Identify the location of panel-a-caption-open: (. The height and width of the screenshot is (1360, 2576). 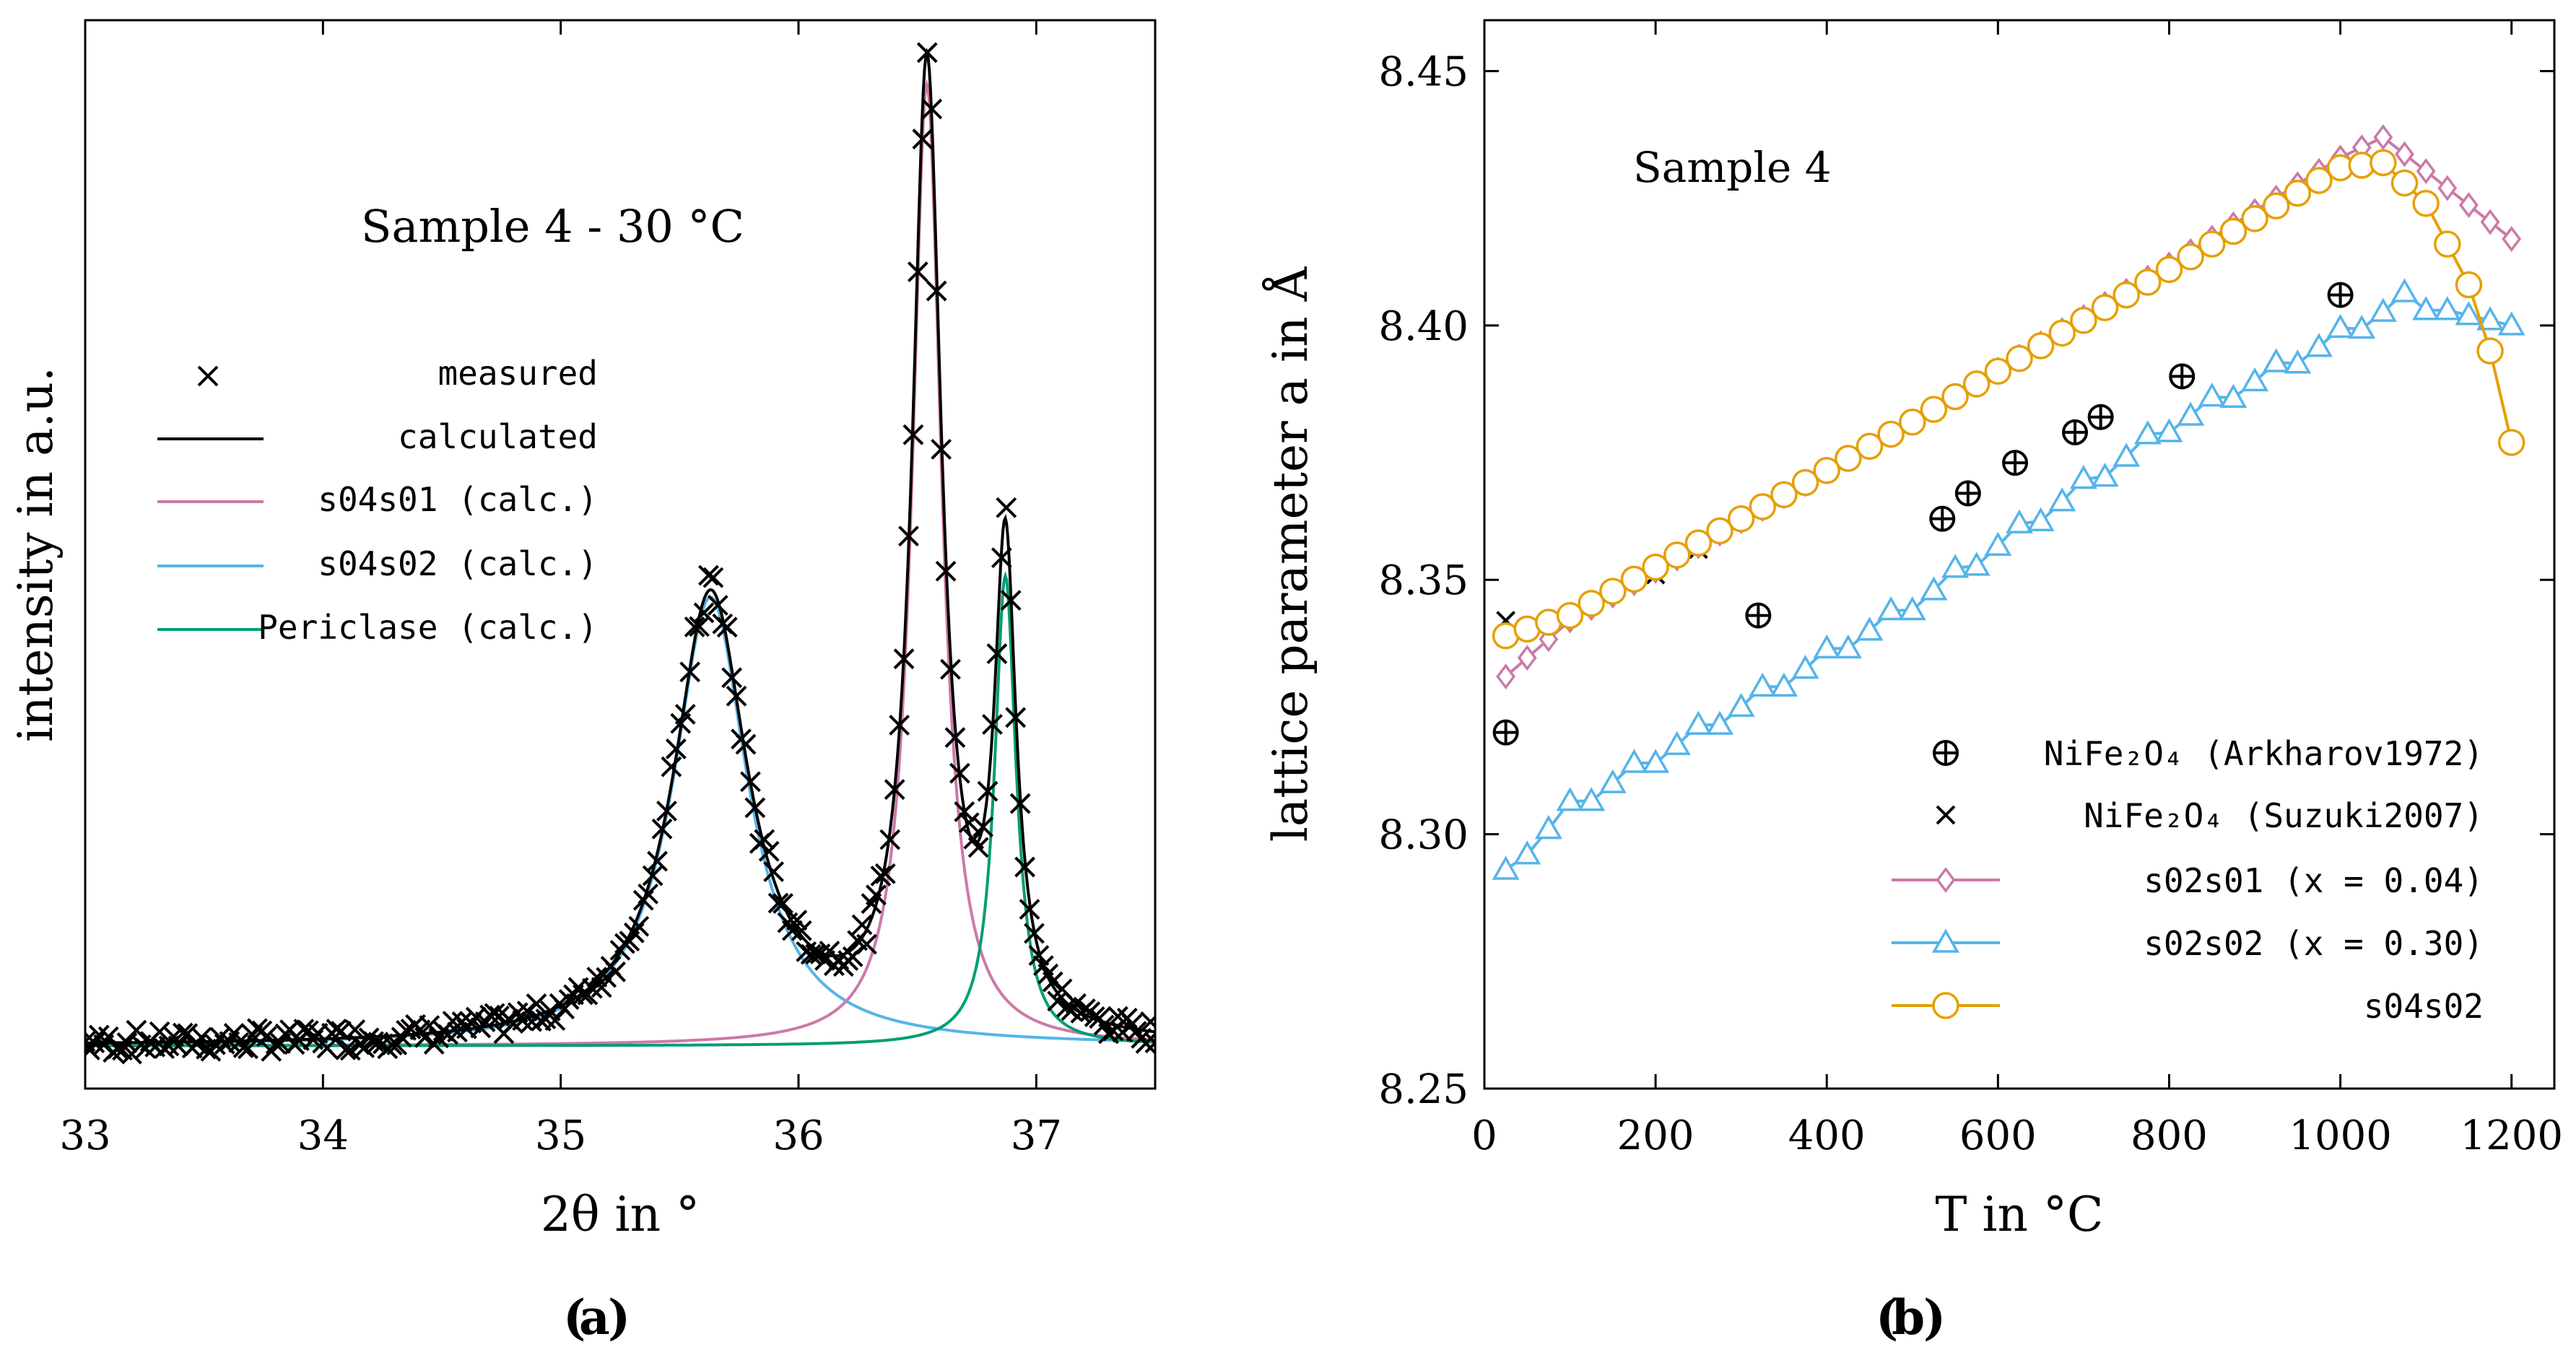
(574, 1317).